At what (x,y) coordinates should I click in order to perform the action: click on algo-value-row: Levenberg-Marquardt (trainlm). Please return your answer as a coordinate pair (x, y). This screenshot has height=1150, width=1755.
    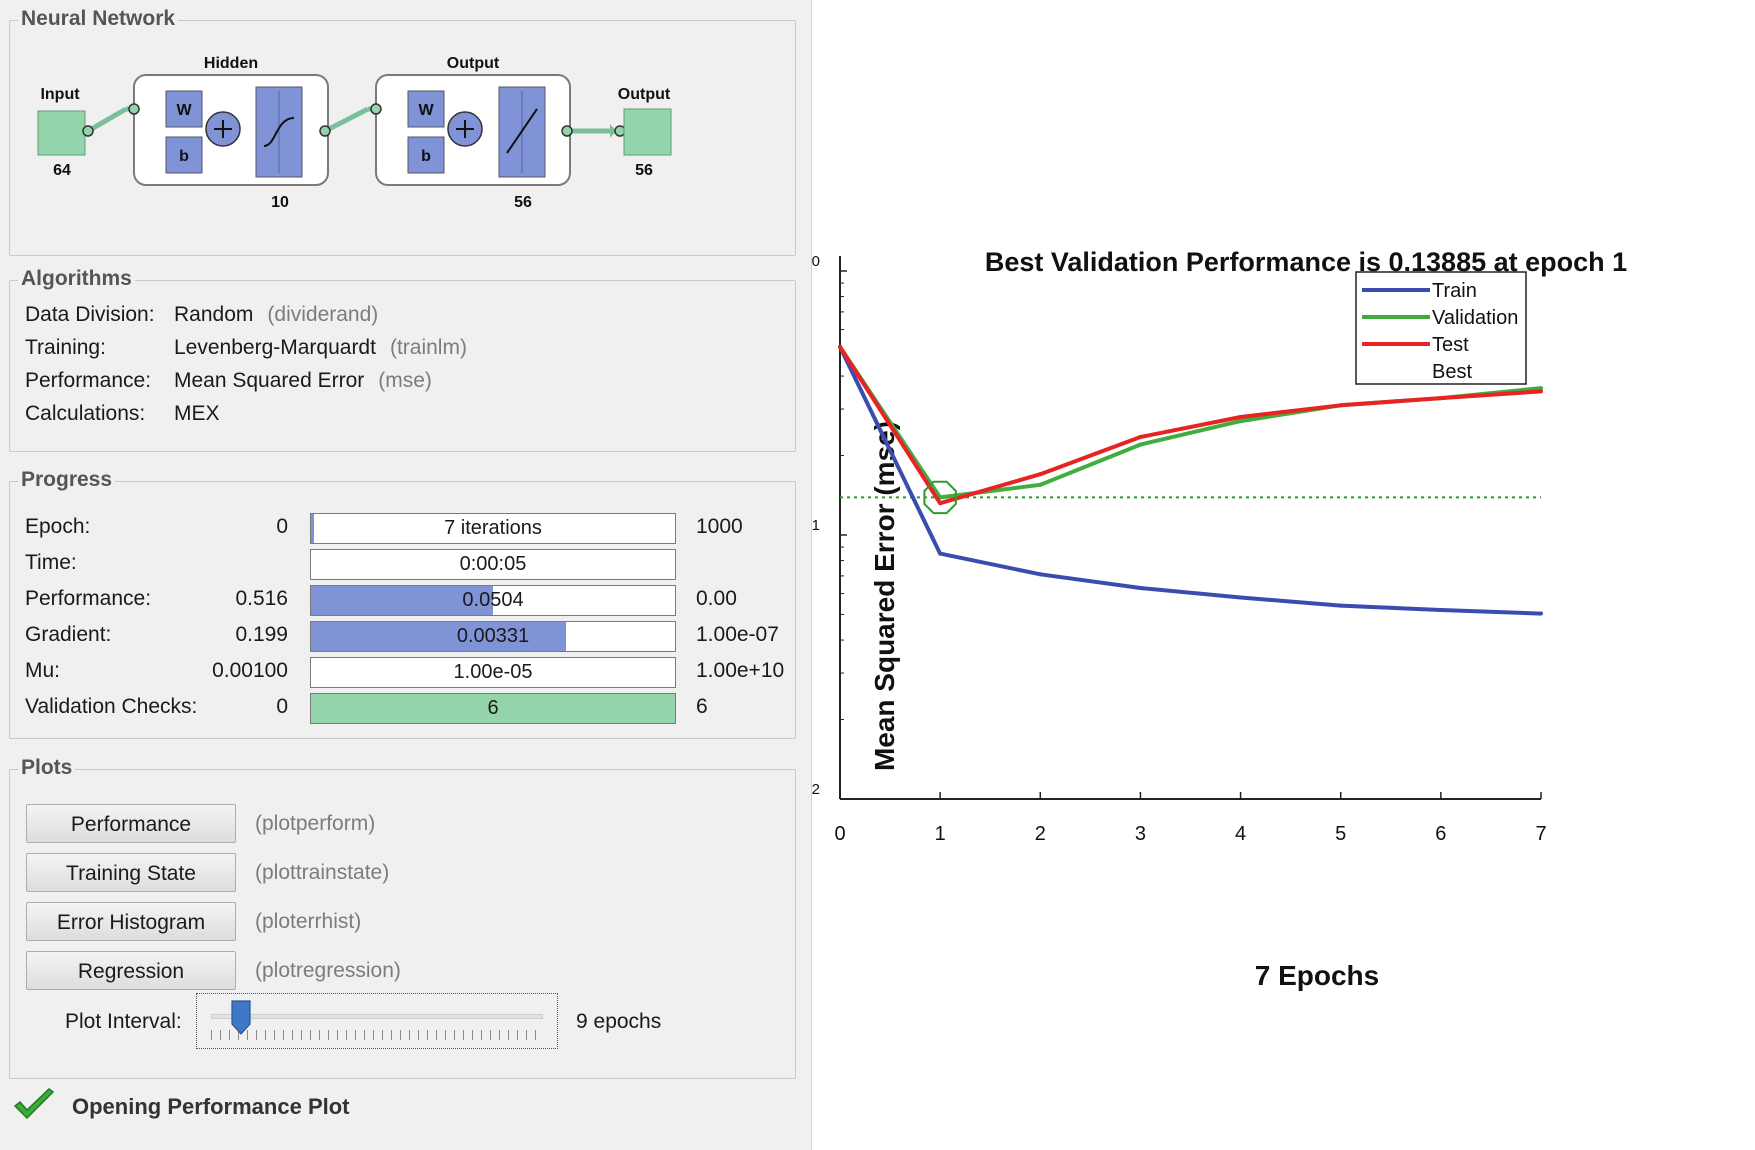
    Looking at the image, I should click on (320, 348).